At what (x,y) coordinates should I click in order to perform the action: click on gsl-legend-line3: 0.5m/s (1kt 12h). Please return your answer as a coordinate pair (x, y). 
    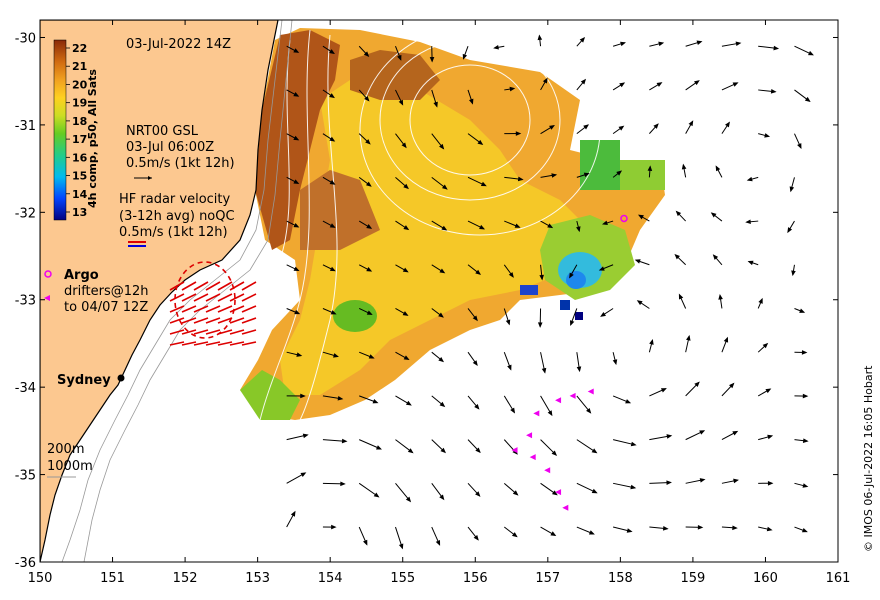
    Looking at the image, I should click on (180, 163).